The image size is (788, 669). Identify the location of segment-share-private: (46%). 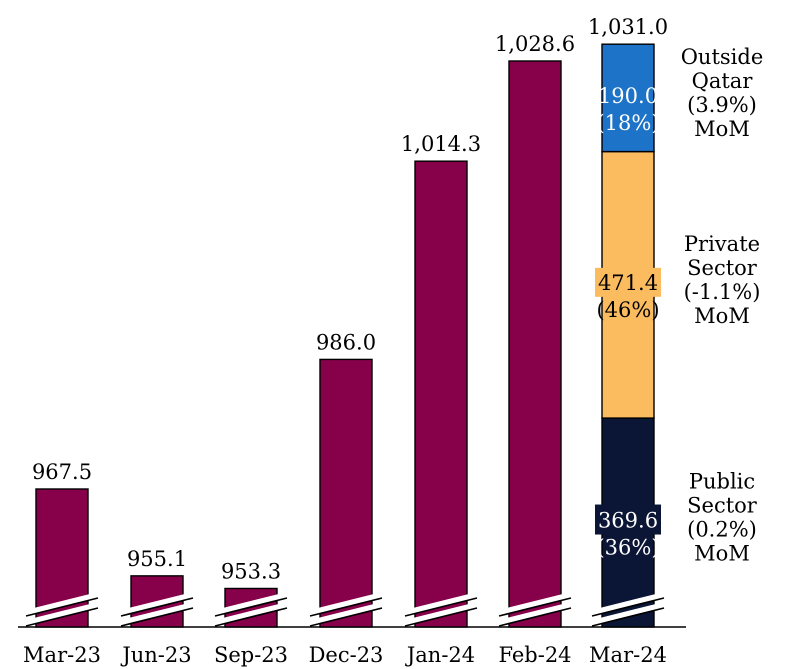
(627, 310).